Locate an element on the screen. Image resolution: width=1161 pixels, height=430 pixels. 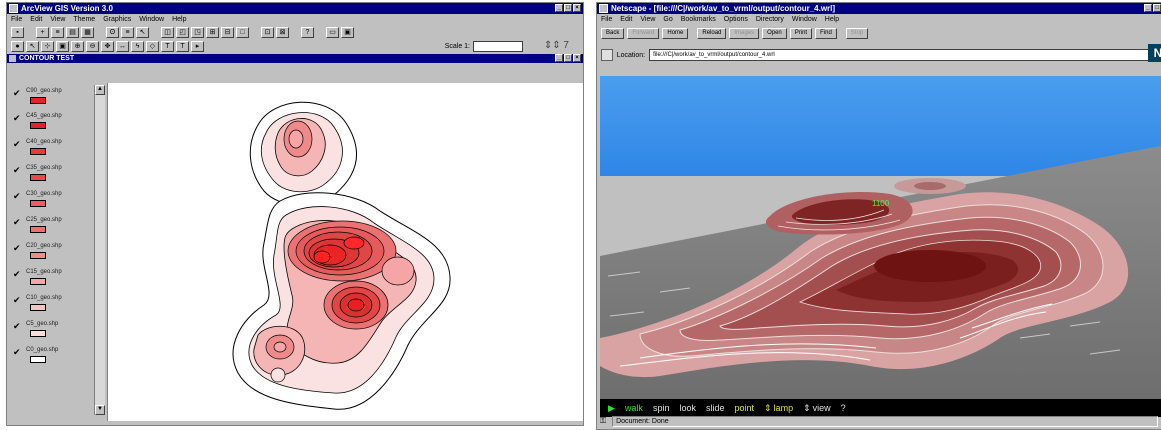
toc-theme: ✔ C90_geo.shp is located at coordinates (50, 98).